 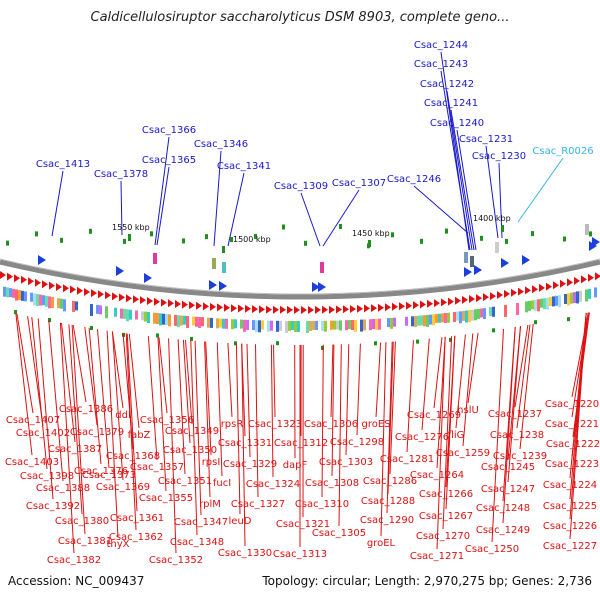 What do you see at coordinates (74, 560) in the screenshot?
I see `feature-label-csac-1382: Csac_1382` at bounding box center [74, 560].